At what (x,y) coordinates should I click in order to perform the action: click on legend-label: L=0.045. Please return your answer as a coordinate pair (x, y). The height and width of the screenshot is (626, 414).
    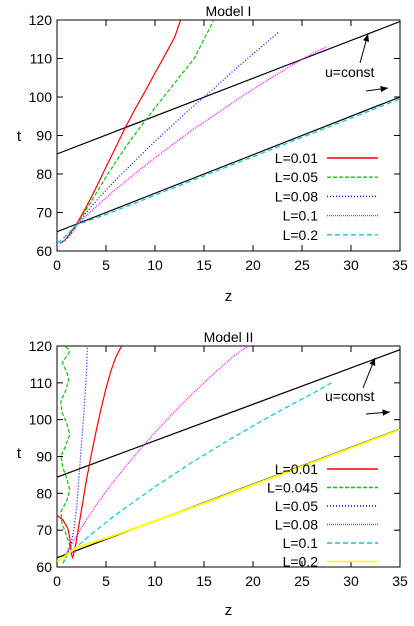
    Looking at the image, I should click on (292, 488).